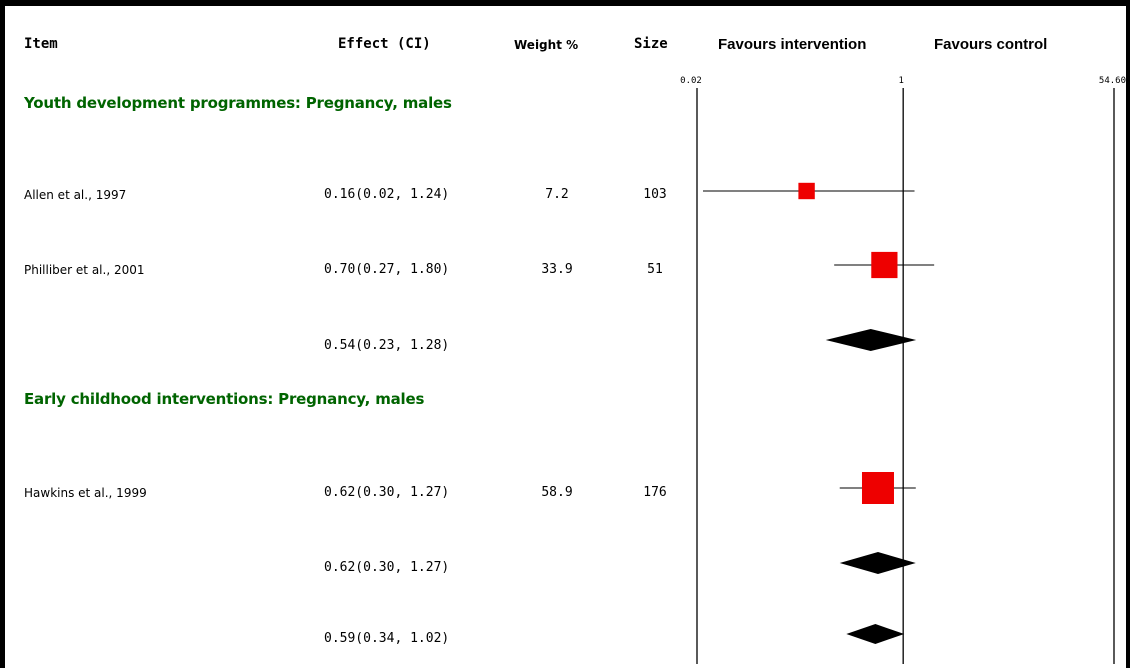  Describe the element at coordinates (792, 44) in the screenshot. I see `header-favours-intervention: Favours intervention` at that location.